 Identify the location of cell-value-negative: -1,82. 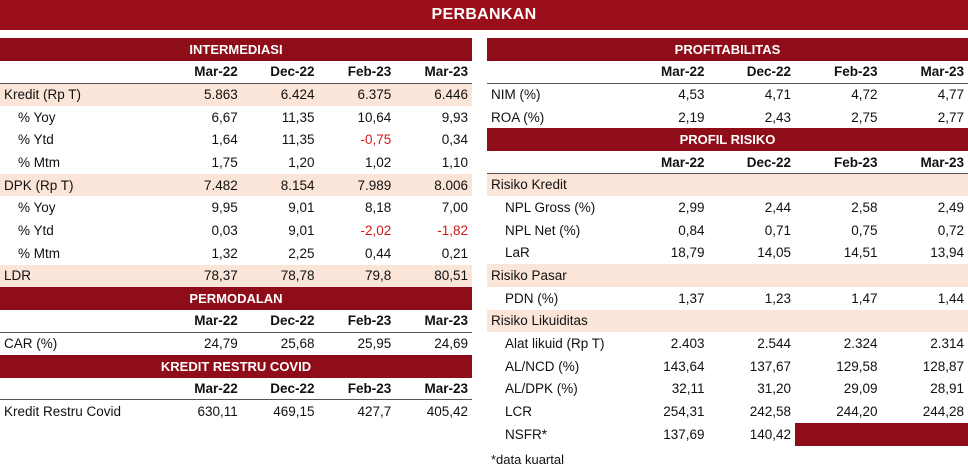
(452, 230).